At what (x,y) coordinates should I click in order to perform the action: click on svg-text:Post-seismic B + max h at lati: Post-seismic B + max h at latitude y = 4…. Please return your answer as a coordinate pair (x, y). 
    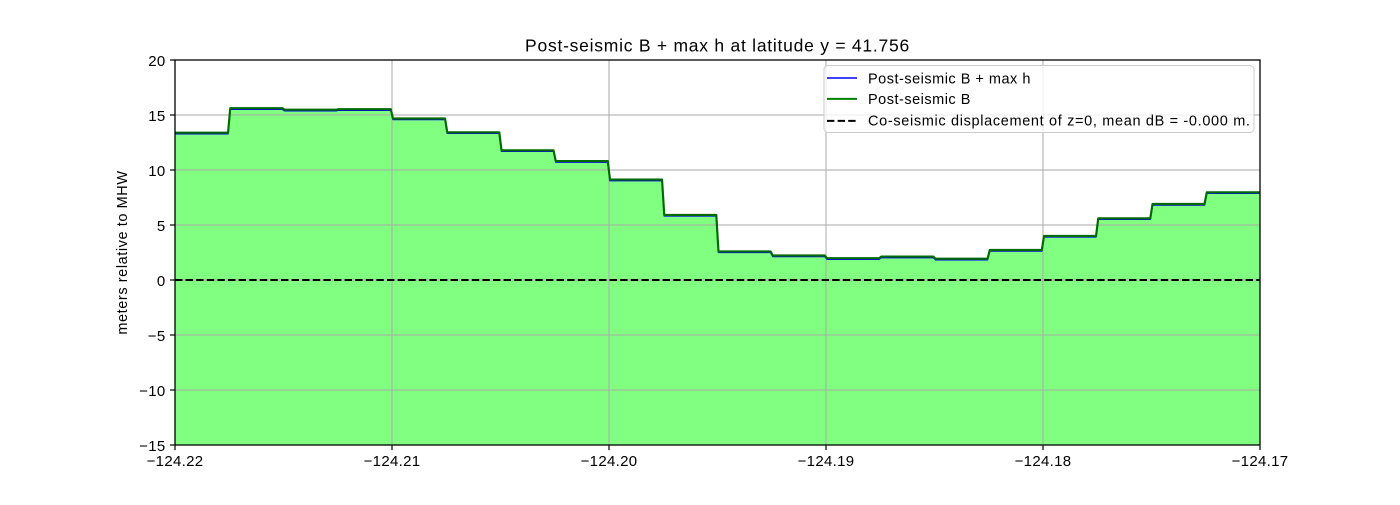
    Looking at the image, I should click on (717, 46).